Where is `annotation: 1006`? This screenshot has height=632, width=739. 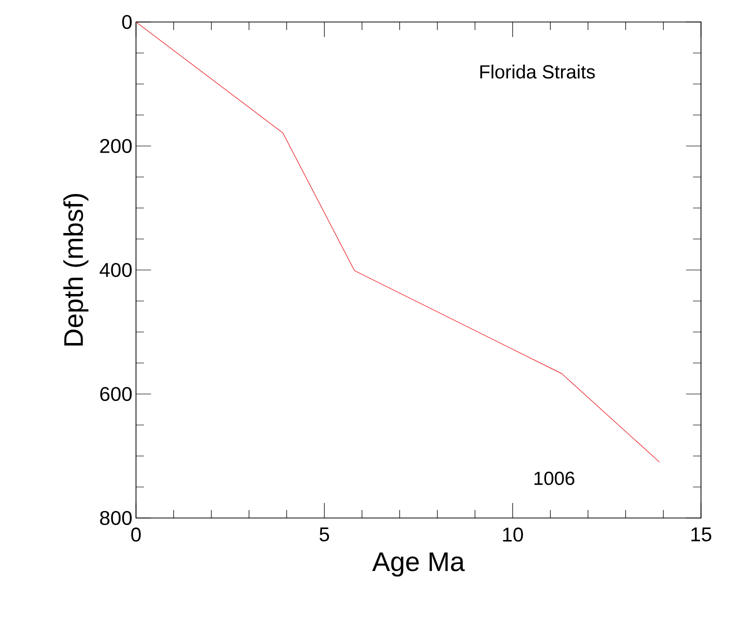
annotation: 1006 is located at coordinates (554, 479).